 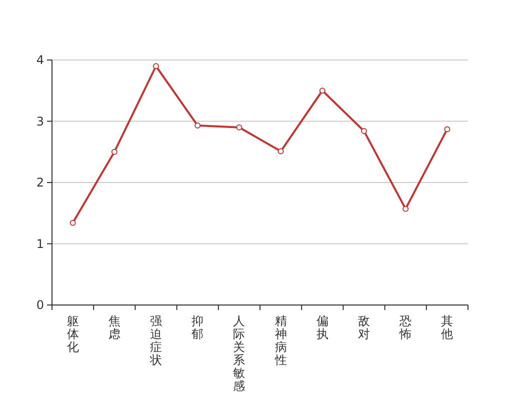 I want to click on y-tick-label: 1, so click(x=40, y=243).